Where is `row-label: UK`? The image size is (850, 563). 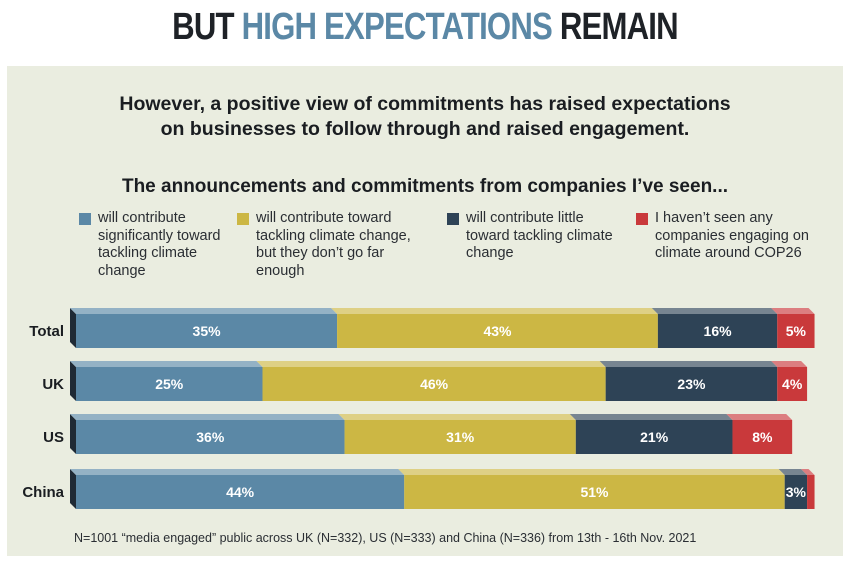
row-label: UK is located at coordinates (53, 384).